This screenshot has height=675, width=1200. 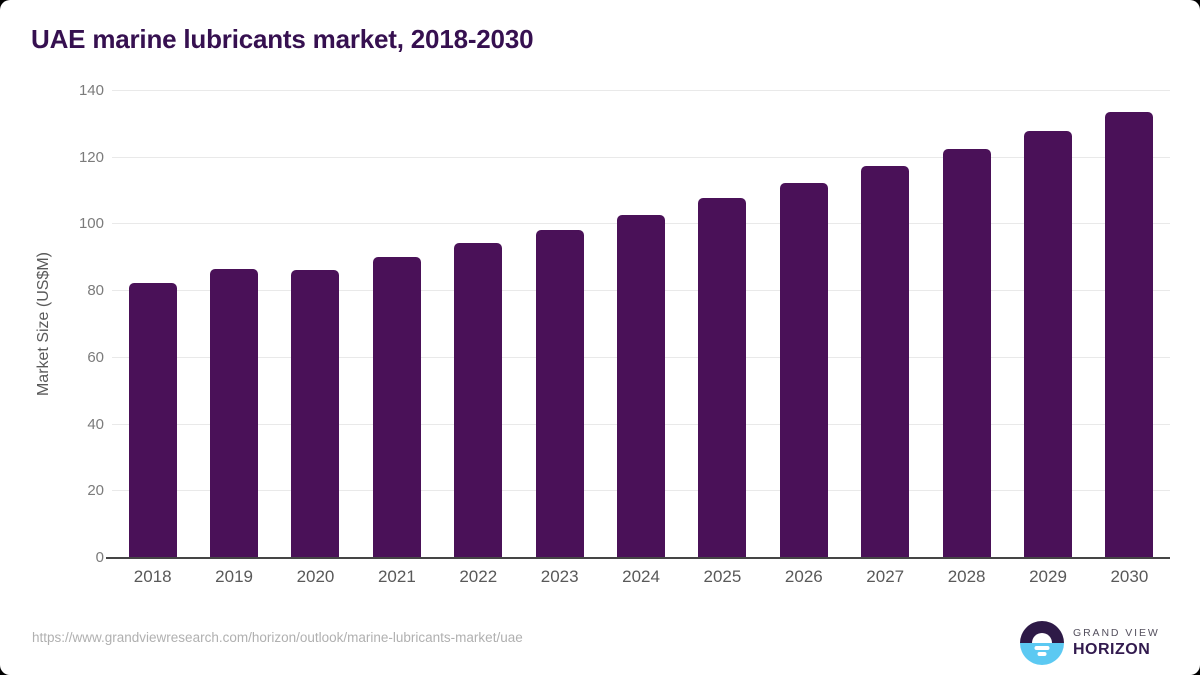 I want to click on bar-2018, so click(x=152, y=420).